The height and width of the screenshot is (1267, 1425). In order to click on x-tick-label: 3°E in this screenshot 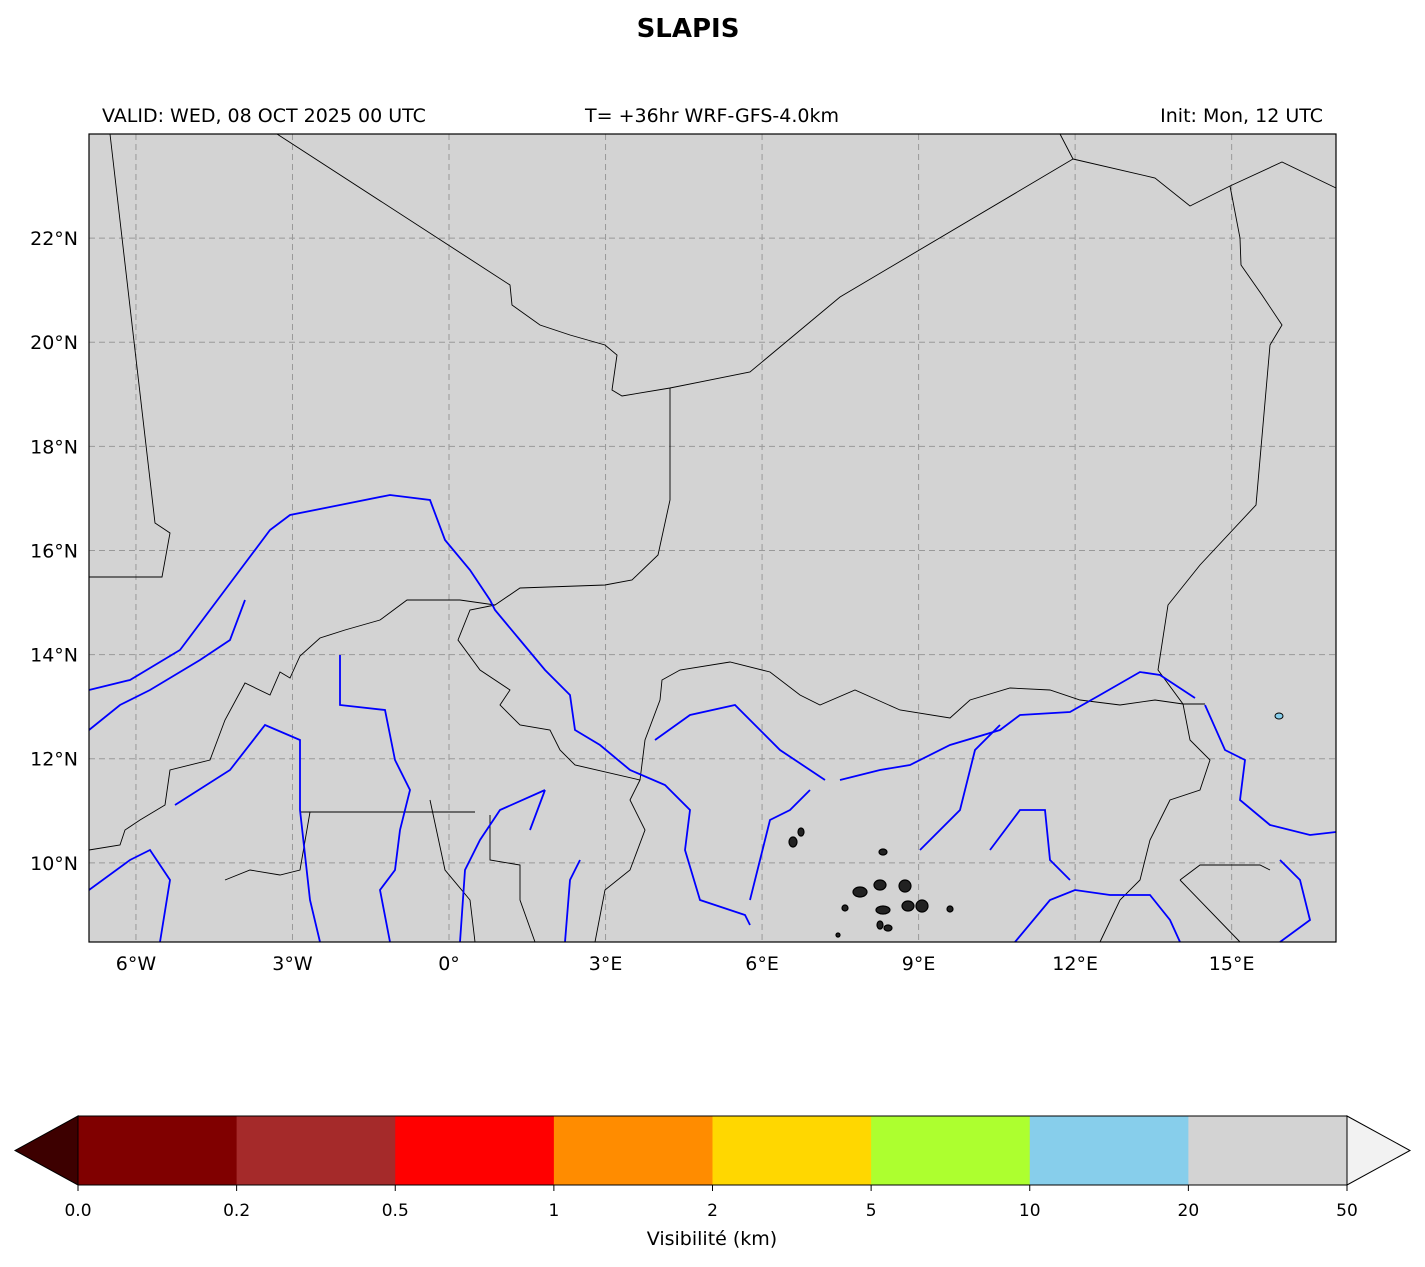, I will do `click(606, 964)`.